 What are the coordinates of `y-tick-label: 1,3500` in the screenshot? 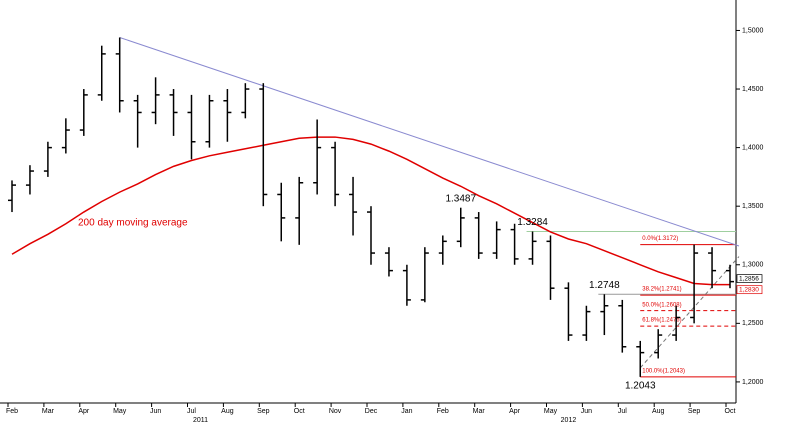 It's located at (753, 206).